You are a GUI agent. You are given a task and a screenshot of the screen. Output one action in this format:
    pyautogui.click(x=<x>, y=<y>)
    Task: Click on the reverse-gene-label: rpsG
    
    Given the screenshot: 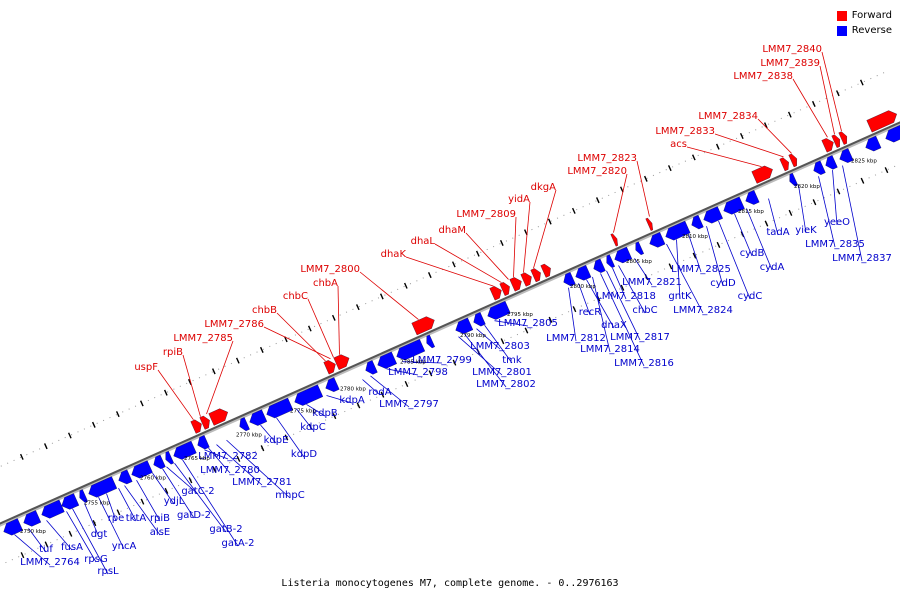 What is the action you would take?
    pyautogui.click(x=95, y=559)
    